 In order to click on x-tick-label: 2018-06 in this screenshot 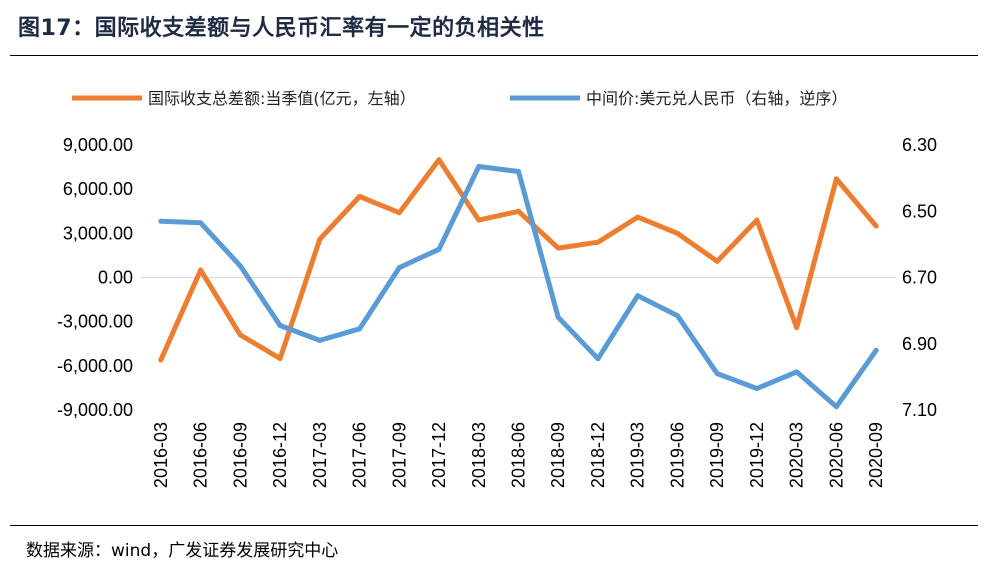, I will do `click(519, 455)`.